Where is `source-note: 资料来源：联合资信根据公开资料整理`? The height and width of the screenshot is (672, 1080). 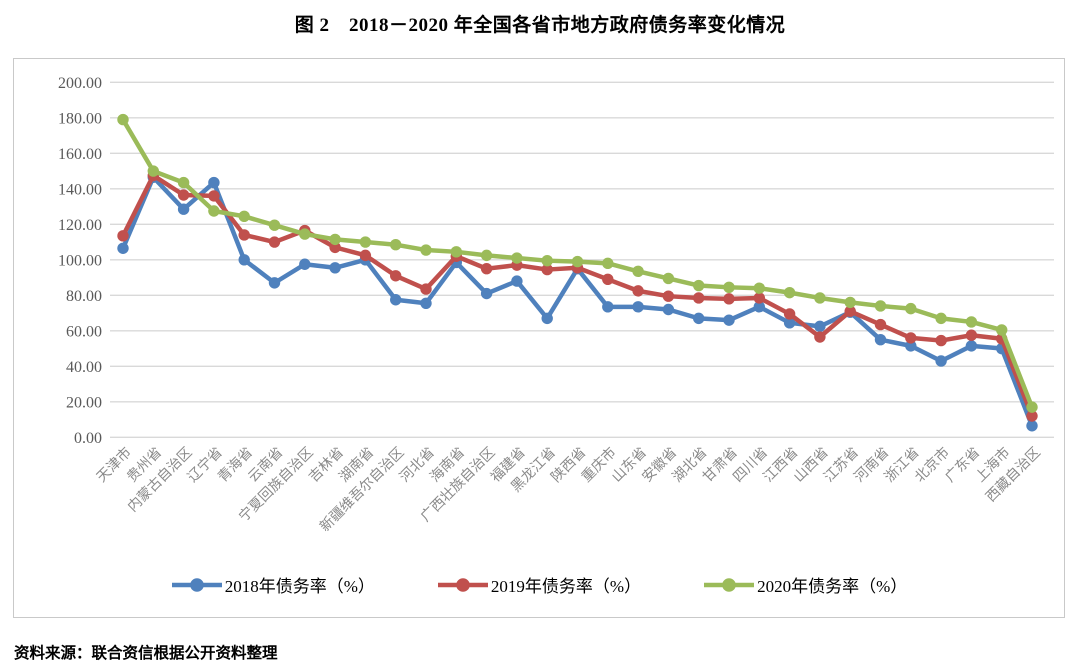 source-note: 资料来源：联合资信根据公开资料整理 is located at coordinates (146, 653).